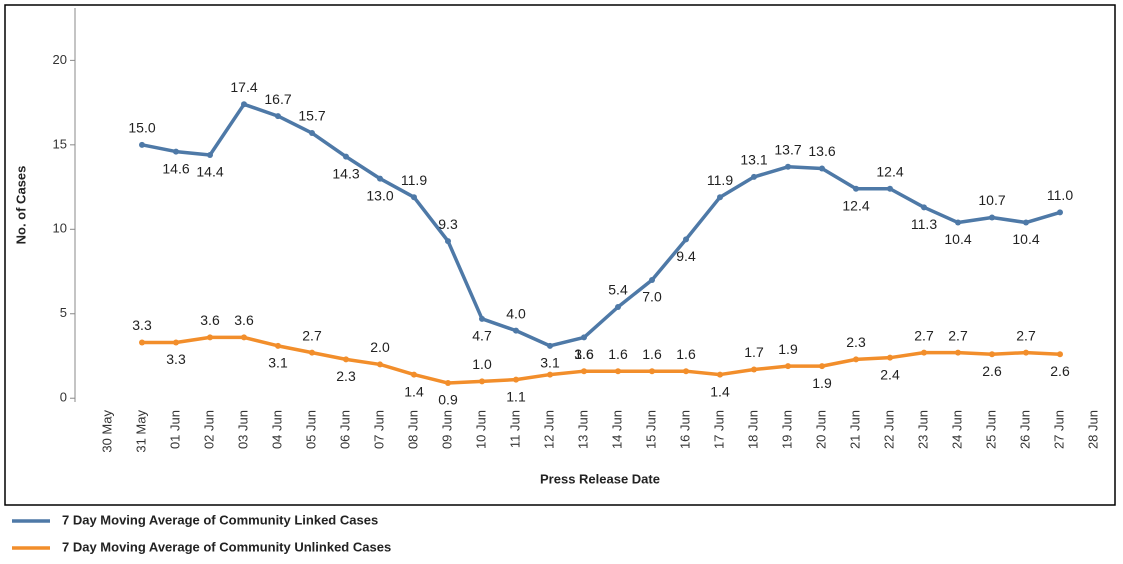 The height and width of the screenshot is (564, 1123). What do you see at coordinates (63, 312) in the screenshot?
I see `y-tick-label: 5` at bounding box center [63, 312].